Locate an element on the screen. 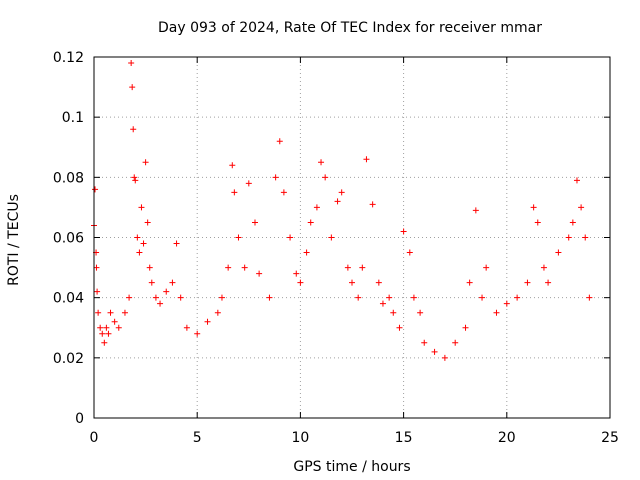 This screenshot has width=640, height=480. y-tick-label: 0.1 is located at coordinates (73, 118).